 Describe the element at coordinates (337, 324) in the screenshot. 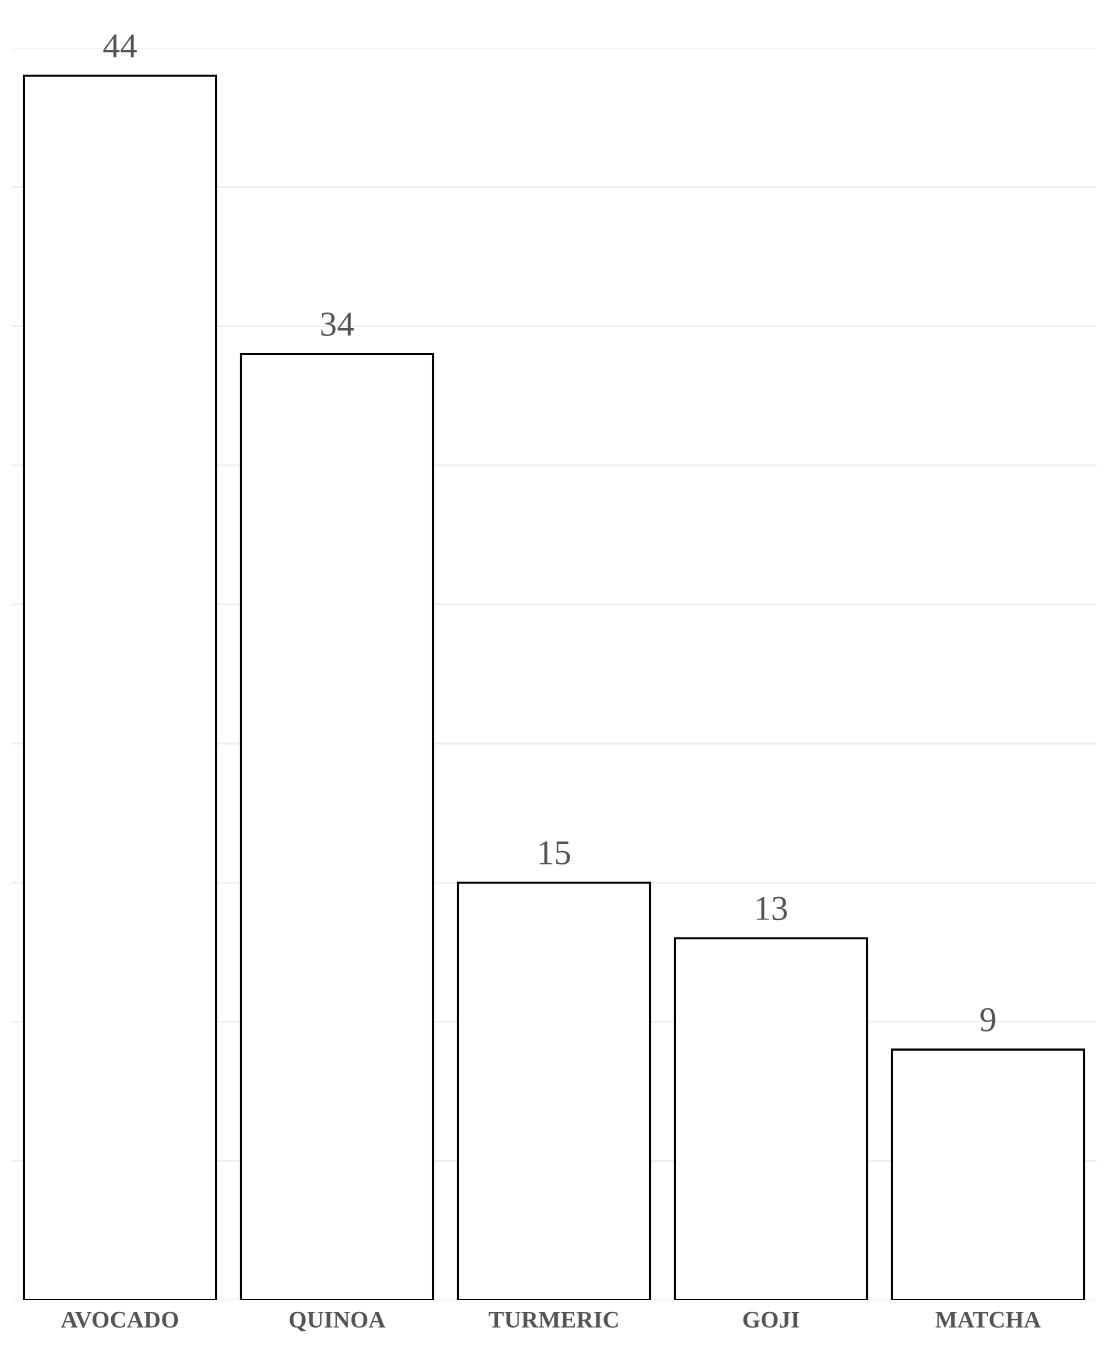

I see `data-label: 34` at that location.